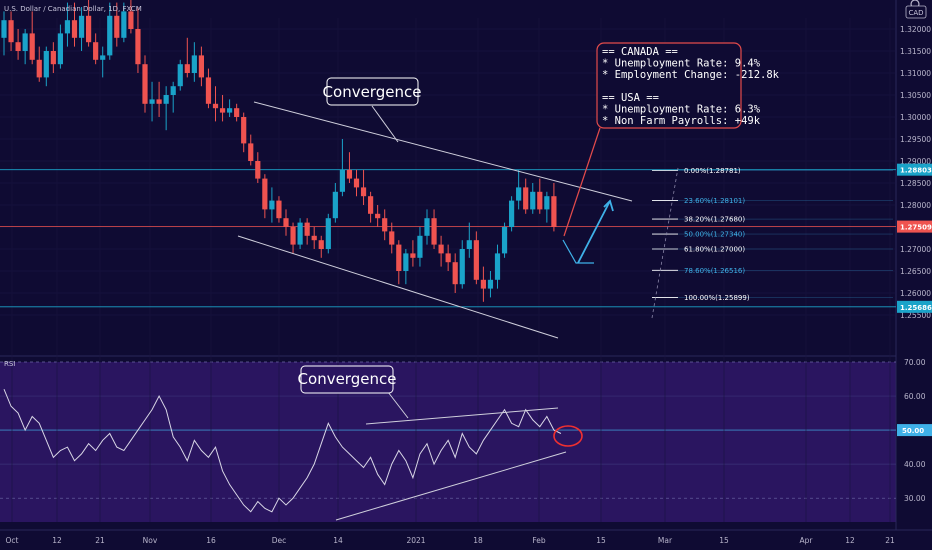  I want to click on price-tick-label: 1.28000, so click(915, 205).